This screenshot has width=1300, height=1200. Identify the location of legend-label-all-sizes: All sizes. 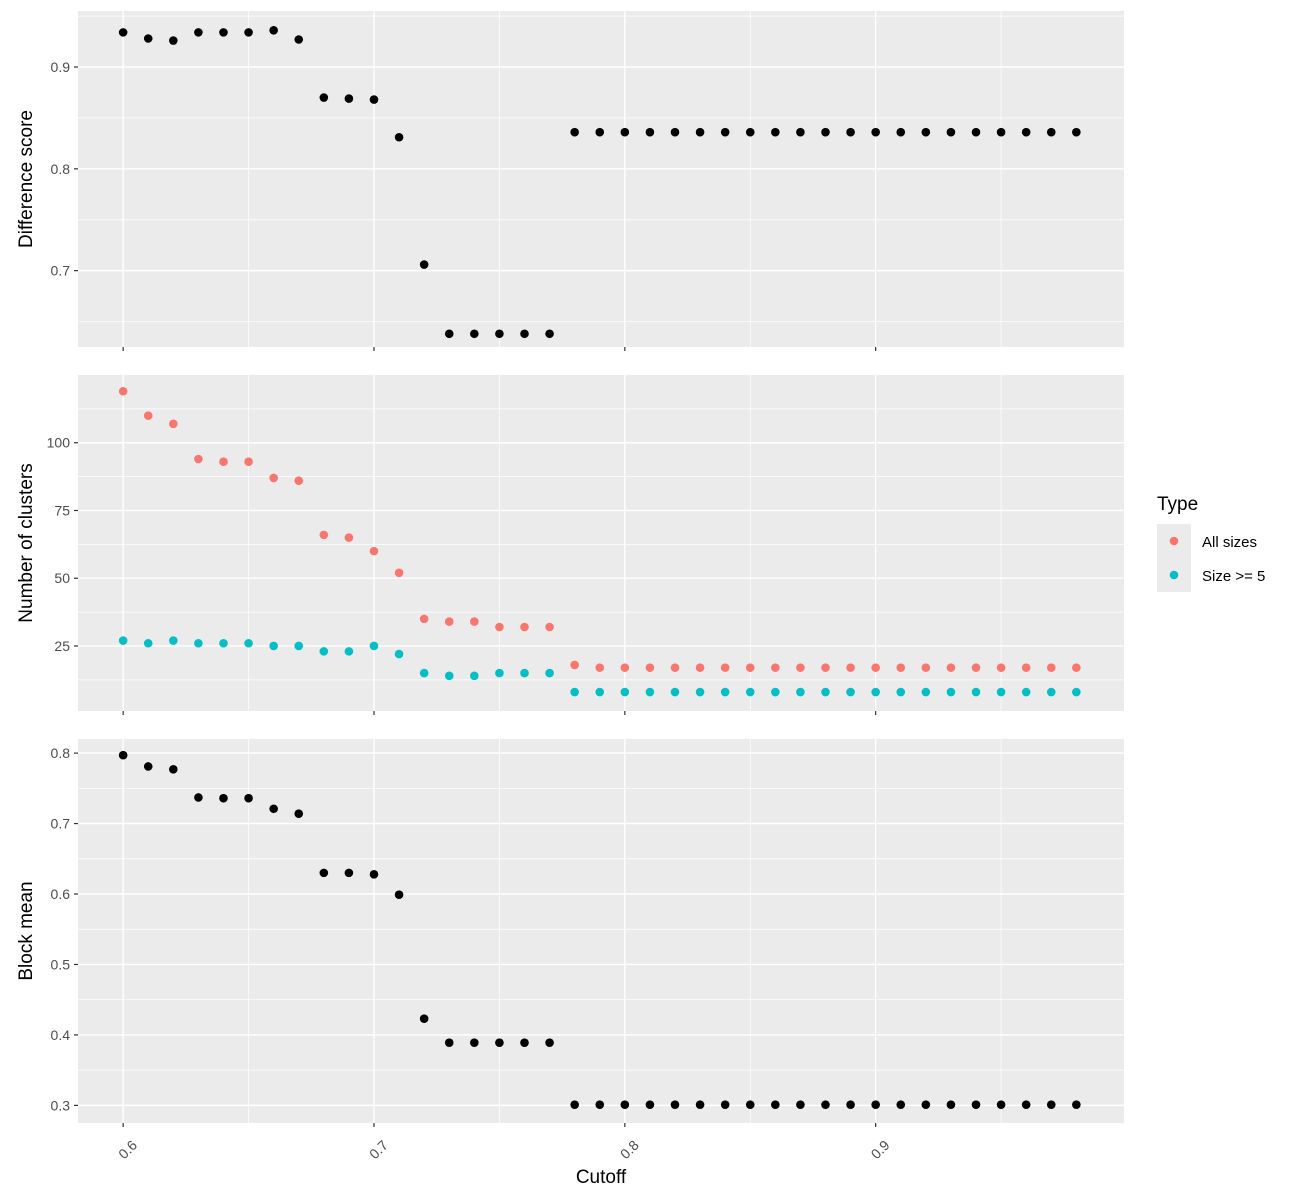
(1229, 542).